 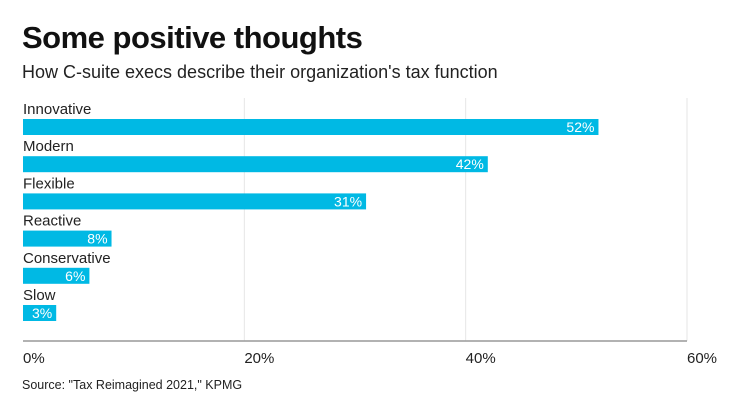 I want to click on x-tick-label: 0%, so click(x=34, y=358).